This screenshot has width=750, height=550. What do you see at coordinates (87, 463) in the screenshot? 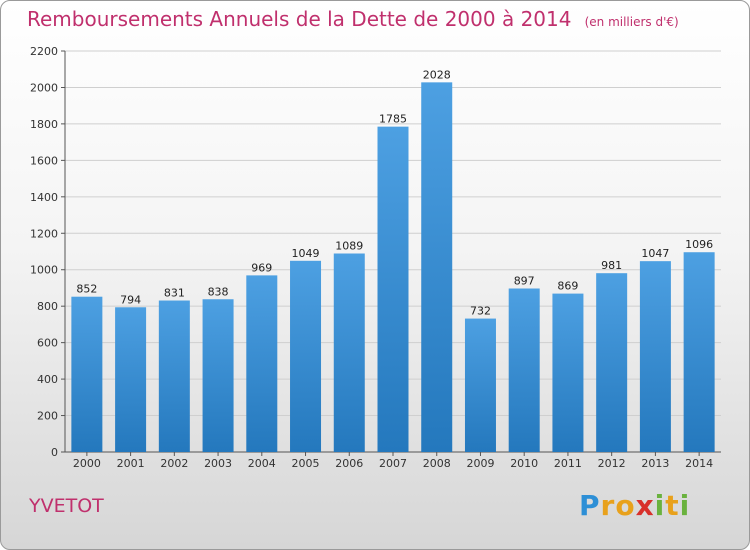
I see `x-tick-label: 2000` at bounding box center [87, 463].